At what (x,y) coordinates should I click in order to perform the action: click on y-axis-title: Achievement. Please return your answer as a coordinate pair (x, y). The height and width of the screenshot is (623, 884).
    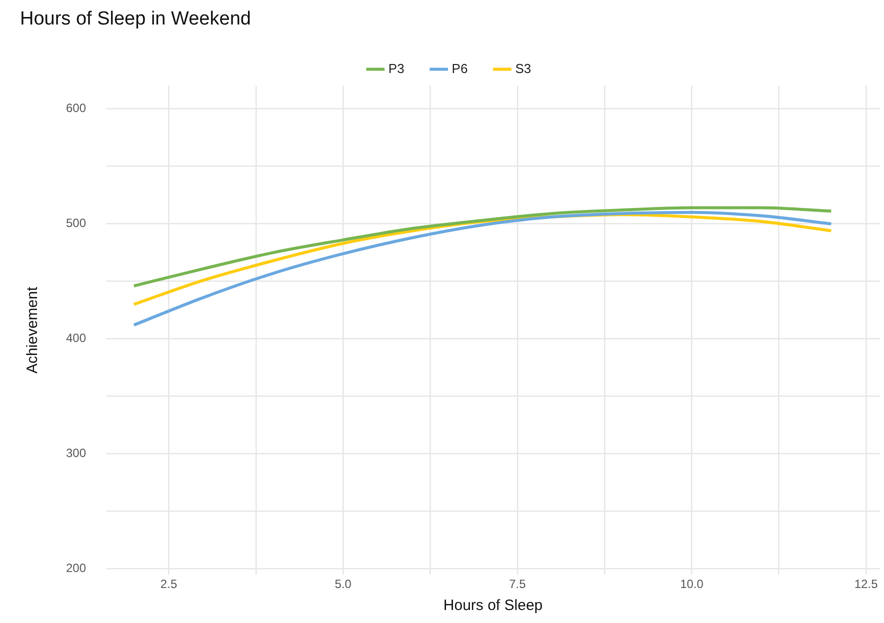
    Looking at the image, I should click on (33, 330).